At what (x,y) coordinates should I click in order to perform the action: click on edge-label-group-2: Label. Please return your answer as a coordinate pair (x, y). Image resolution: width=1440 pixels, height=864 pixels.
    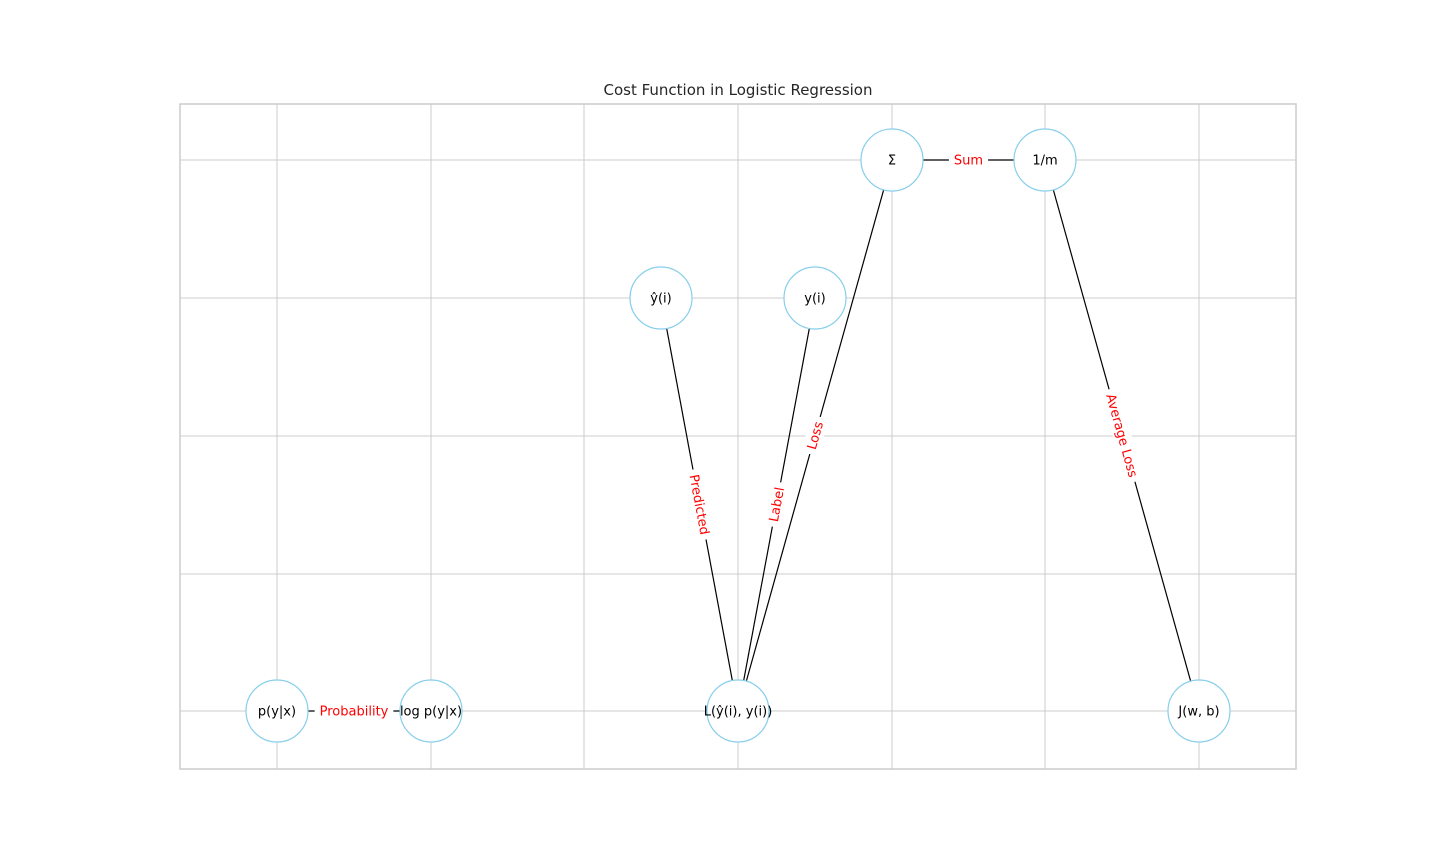
    Looking at the image, I should click on (776, 504).